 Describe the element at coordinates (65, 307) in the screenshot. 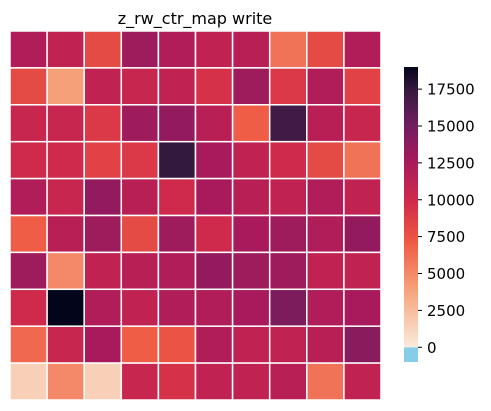

I see `heatmap-cell-r7-c1` at that location.